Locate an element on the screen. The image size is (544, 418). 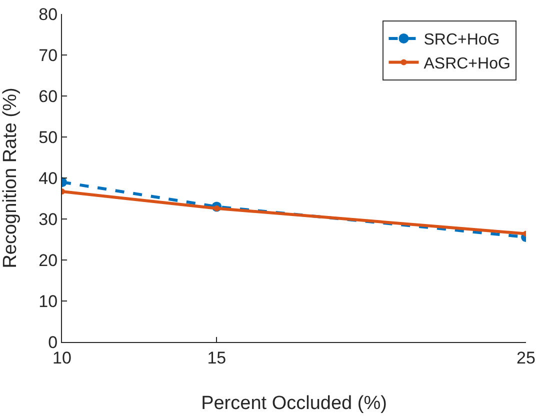
y-tick-label: 50 is located at coordinates (48, 137).